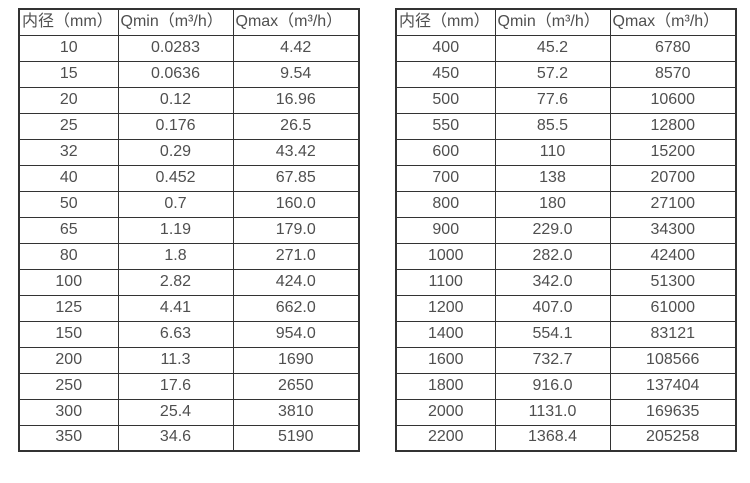 The width and height of the screenshot is (750, 483). I want to click on cell-qmin: 2.82, so click(175, 282).